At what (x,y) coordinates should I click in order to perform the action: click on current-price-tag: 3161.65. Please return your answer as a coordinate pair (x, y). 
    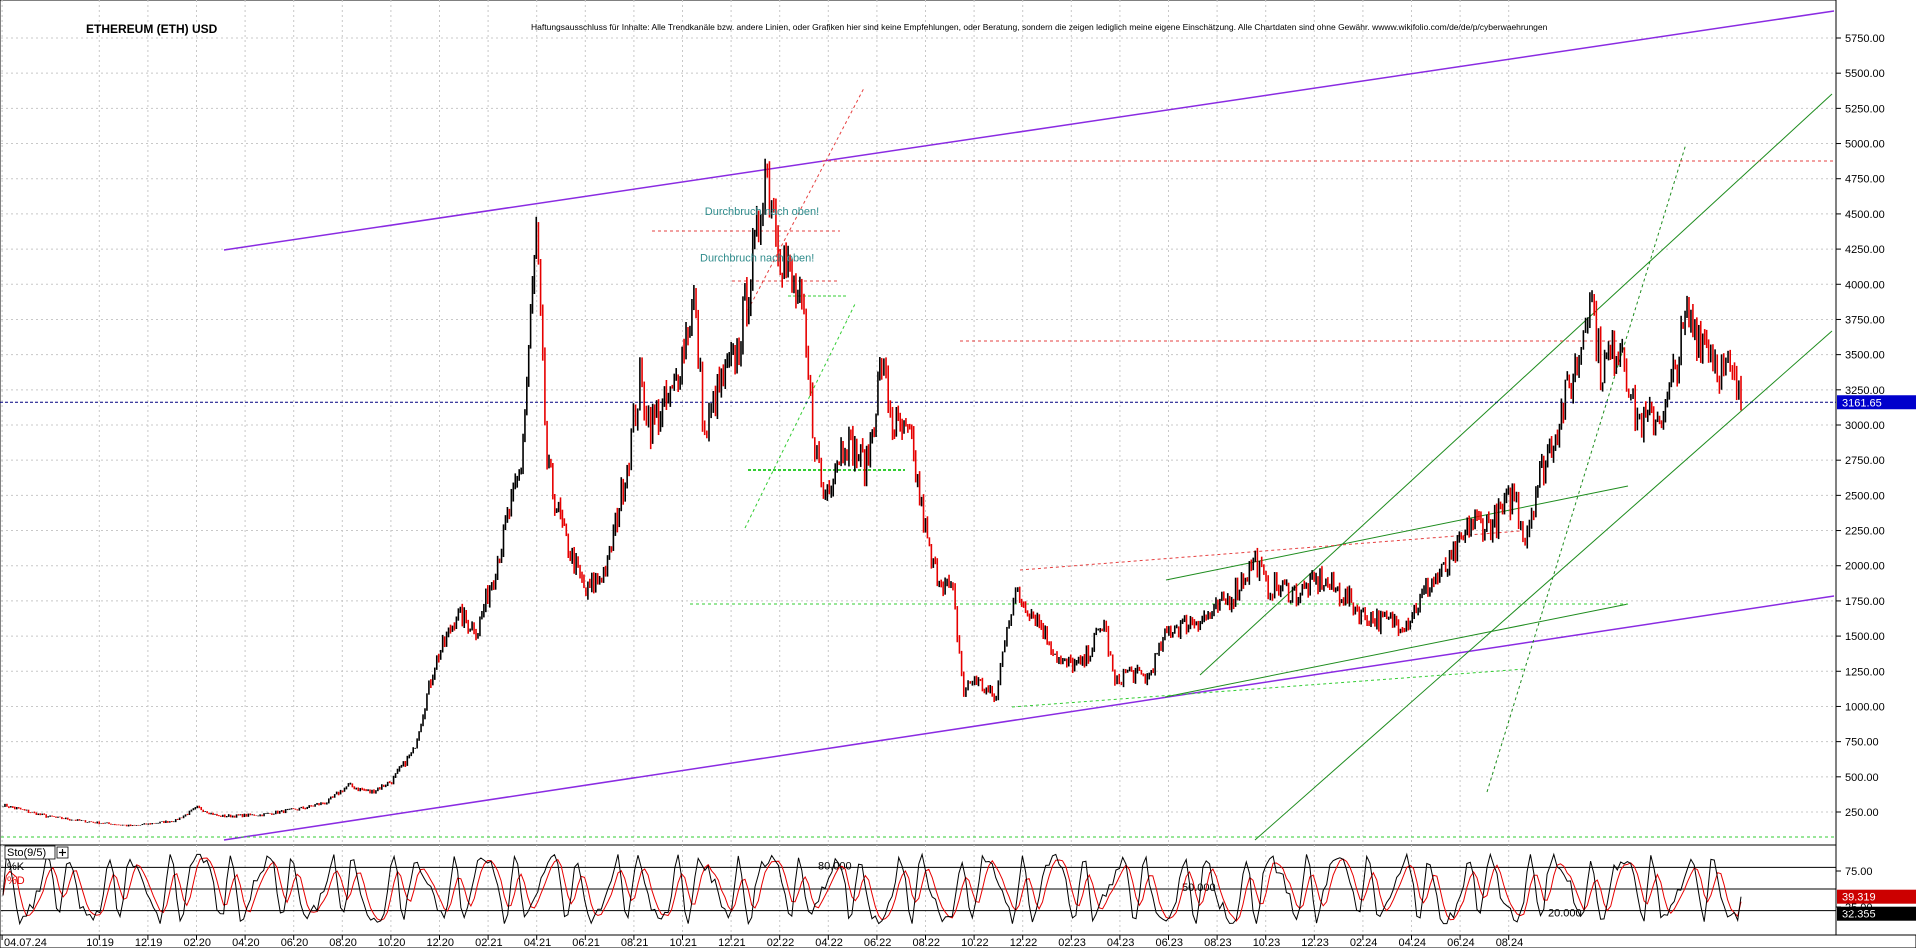
    Looking at the image, I should click on (1876, 402).